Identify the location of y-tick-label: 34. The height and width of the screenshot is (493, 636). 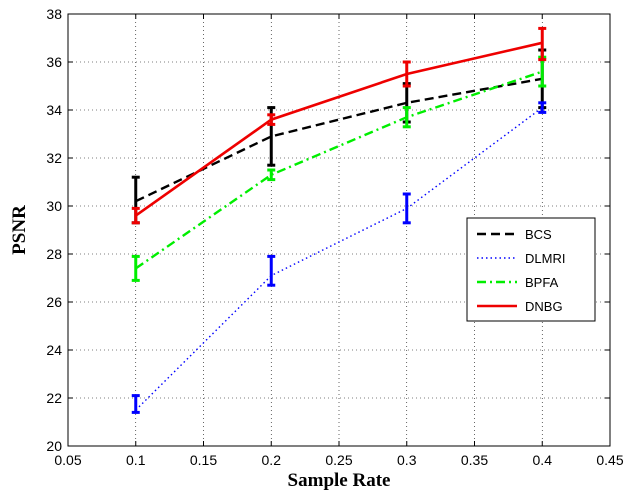
(54, 110).